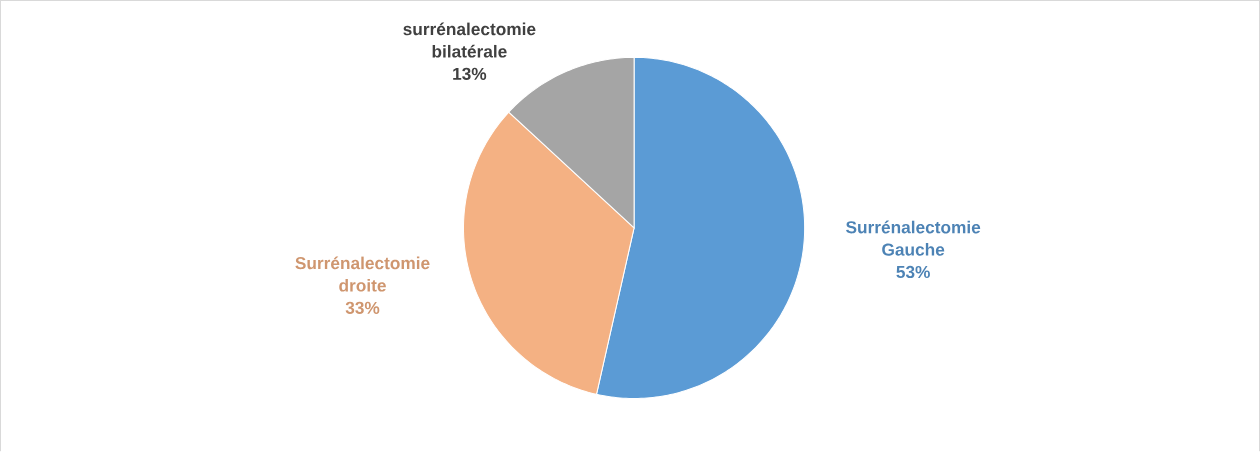 This screenshot has width=1260, height=452. I want to click on slice-label: surrénalectomie bilatérale, so click(469, 40).